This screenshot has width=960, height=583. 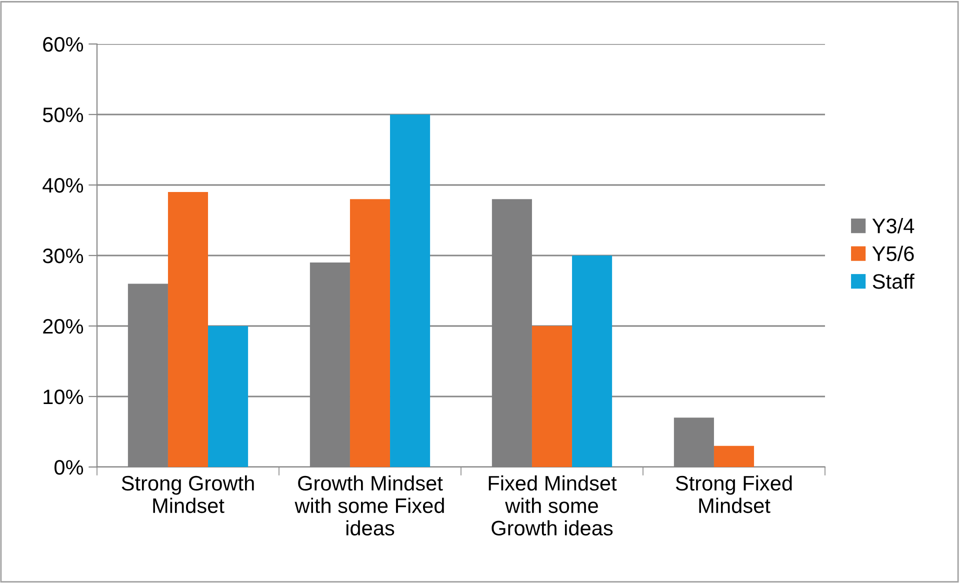 What do you see at coordinates (734, 494) in the screenshot?
I see `x-tick-label: Strong Fixed Mindset` at bounding box center [734, 494].